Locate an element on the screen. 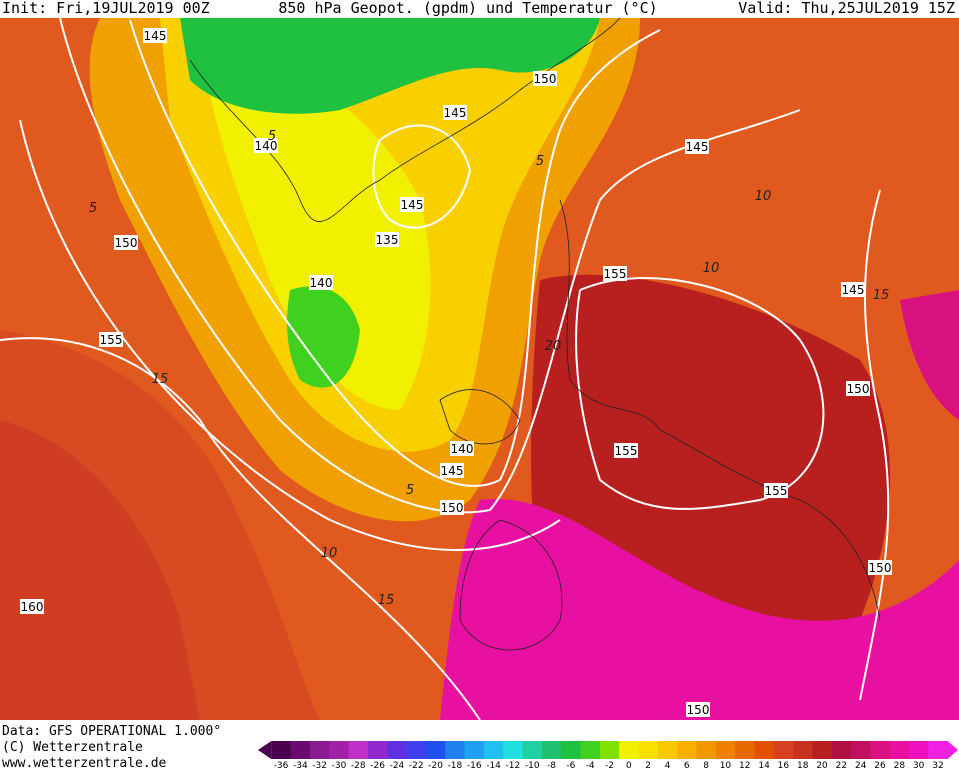 The image size is (959, 770). scale-label: 28 is located at coordinates (900, 765).